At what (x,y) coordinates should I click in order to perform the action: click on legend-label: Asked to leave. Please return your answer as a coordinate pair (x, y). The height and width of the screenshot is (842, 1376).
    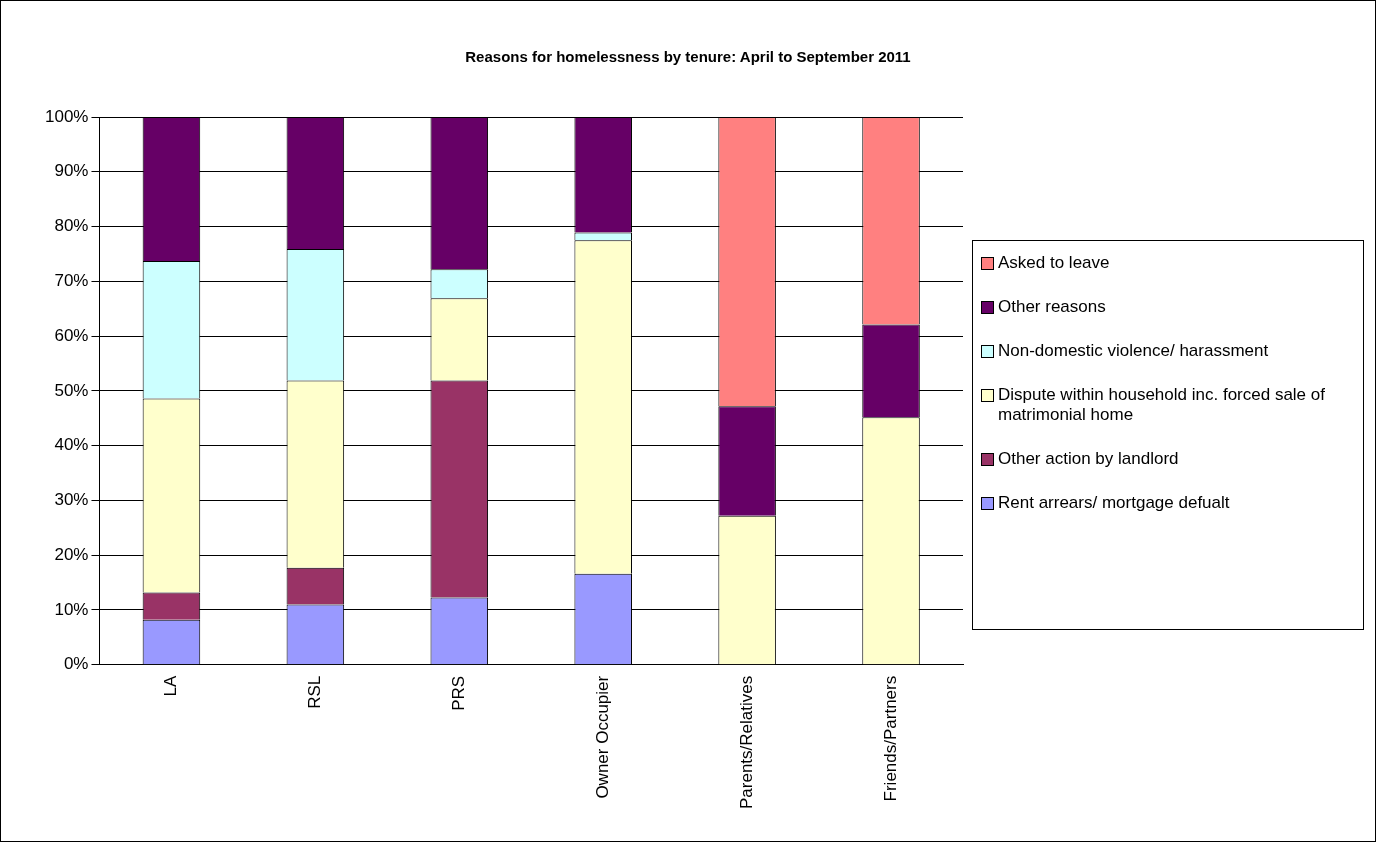
    Looking at the image, I should click on (1054, 263).